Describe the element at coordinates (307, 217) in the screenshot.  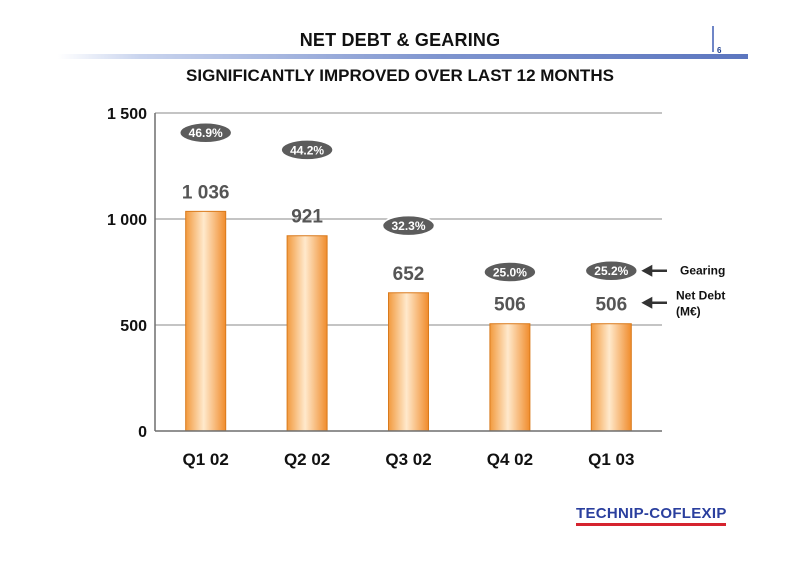
I see `net-debt-value-label: 921` at that location.